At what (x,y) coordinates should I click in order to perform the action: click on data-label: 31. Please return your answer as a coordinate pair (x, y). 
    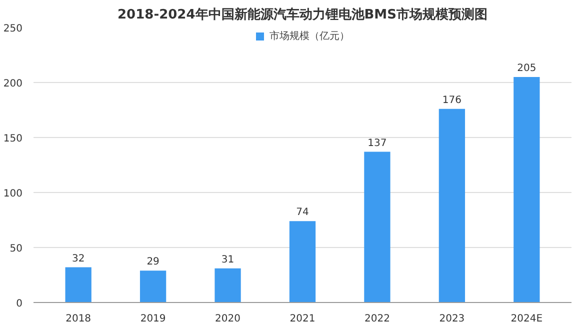
    Looking at the image, I should click on (227, 260).